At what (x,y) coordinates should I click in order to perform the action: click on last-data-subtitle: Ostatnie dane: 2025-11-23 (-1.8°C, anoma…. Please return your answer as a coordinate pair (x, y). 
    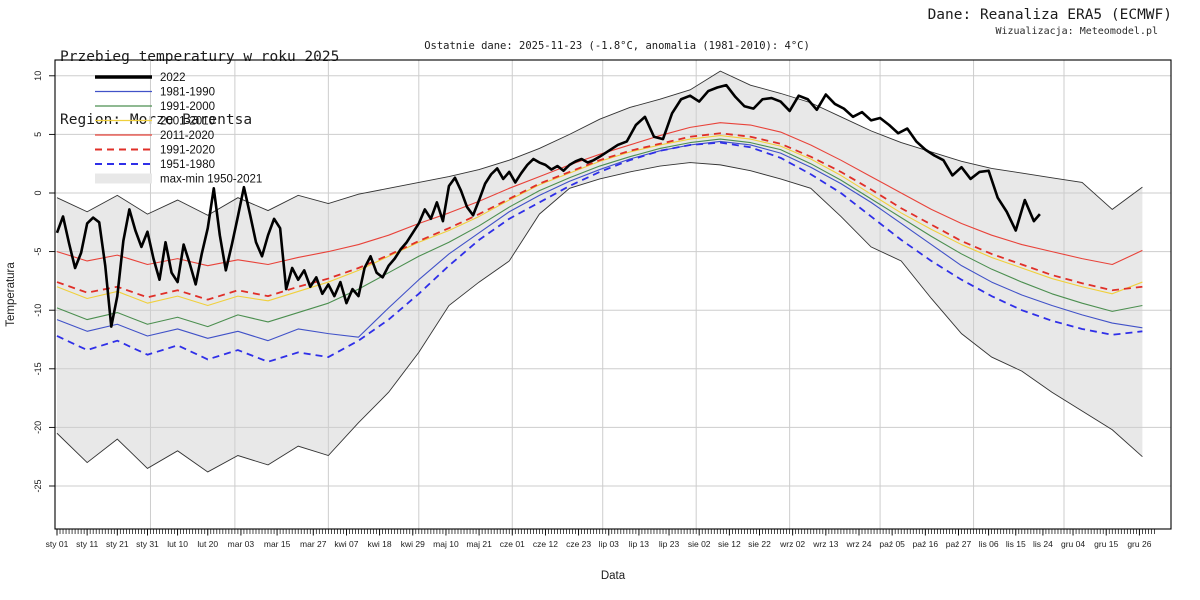
    Looking at the image, I should click on (617, 46).